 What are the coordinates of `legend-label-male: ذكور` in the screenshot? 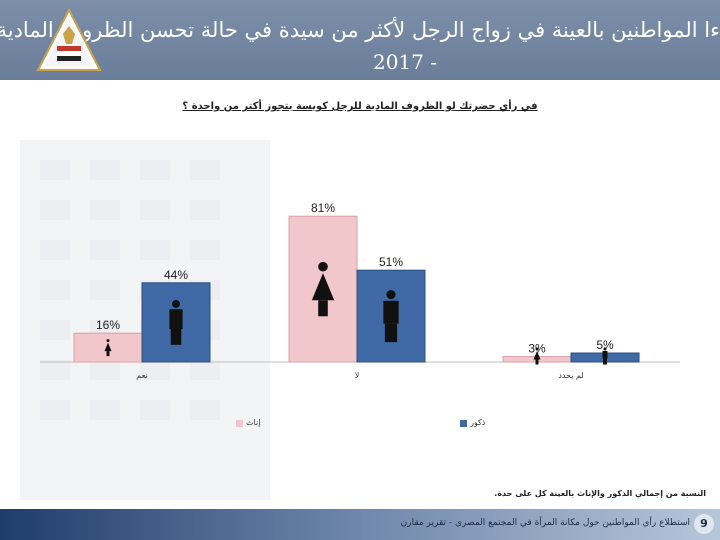 It's located at (478, 422).